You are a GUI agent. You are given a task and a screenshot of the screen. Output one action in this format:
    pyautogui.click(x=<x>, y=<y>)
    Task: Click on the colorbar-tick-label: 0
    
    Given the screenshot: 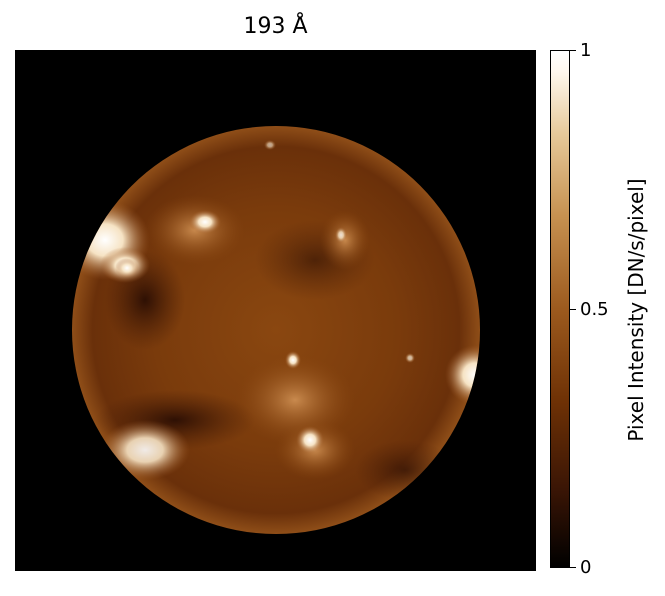 What is the action you would take?
    pyautogui.click(x=586, y=567)
    